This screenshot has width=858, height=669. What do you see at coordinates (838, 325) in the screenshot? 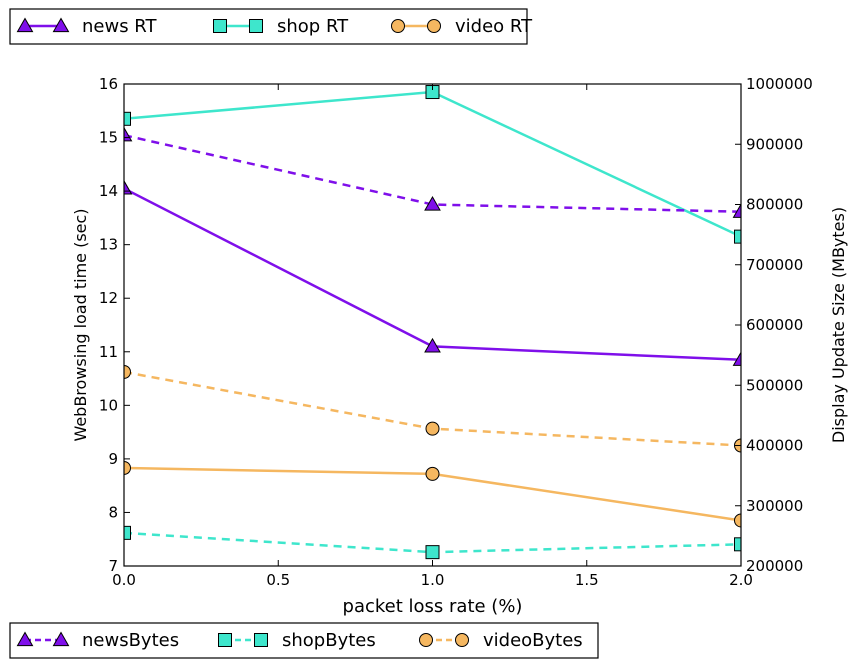
I see `right-axis-label: Display Update Size (MBytes)` at bounding box center [838, 325].